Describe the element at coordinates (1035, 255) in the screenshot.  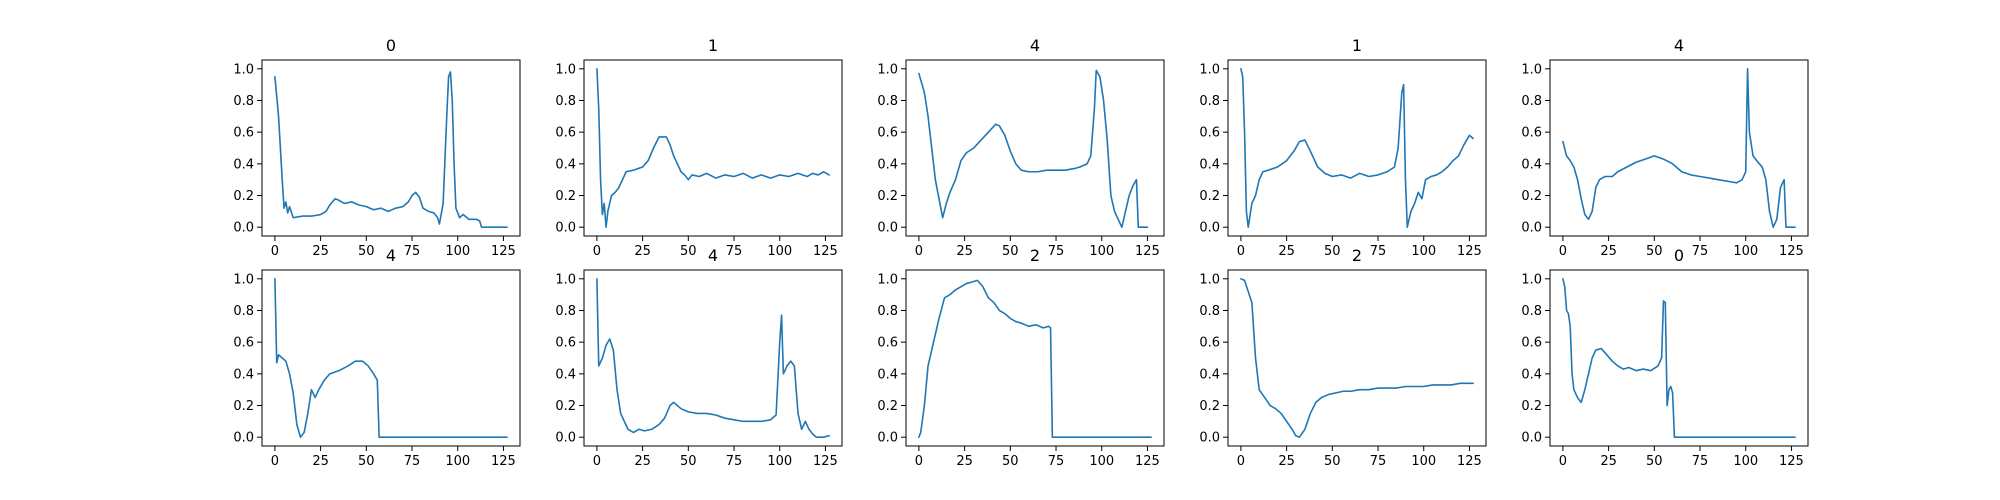
I see `subplot-title: 2` at that location.